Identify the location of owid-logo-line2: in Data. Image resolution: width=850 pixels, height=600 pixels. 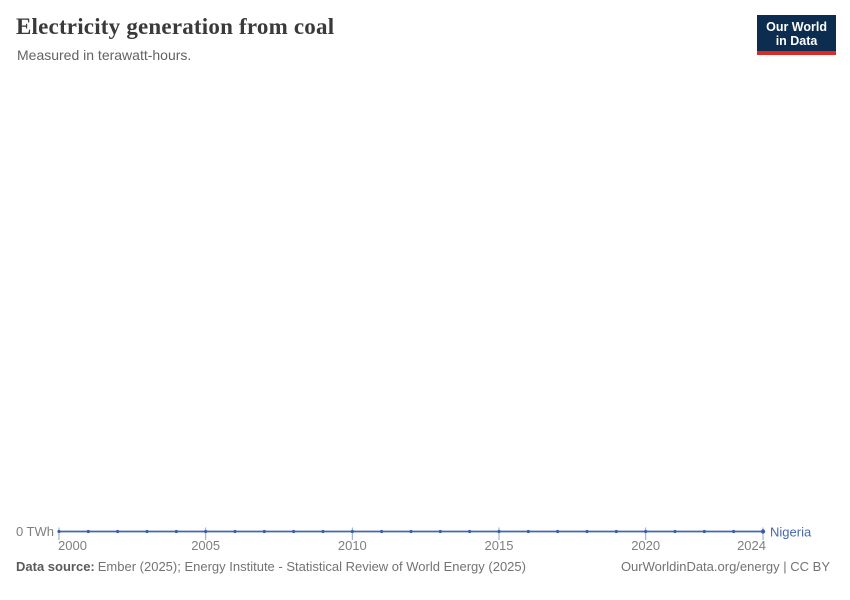
(796, 41).